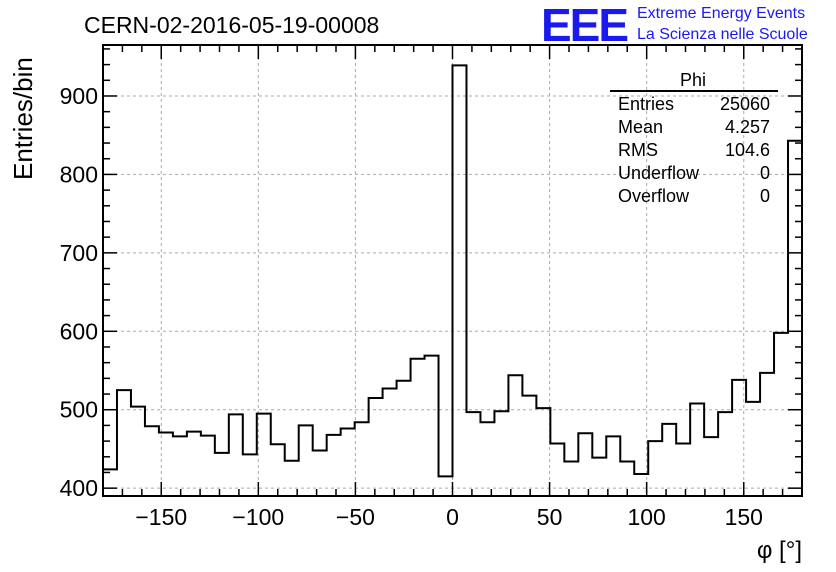  I want to click on stats-value-underflow: 0, so click(765, 173).